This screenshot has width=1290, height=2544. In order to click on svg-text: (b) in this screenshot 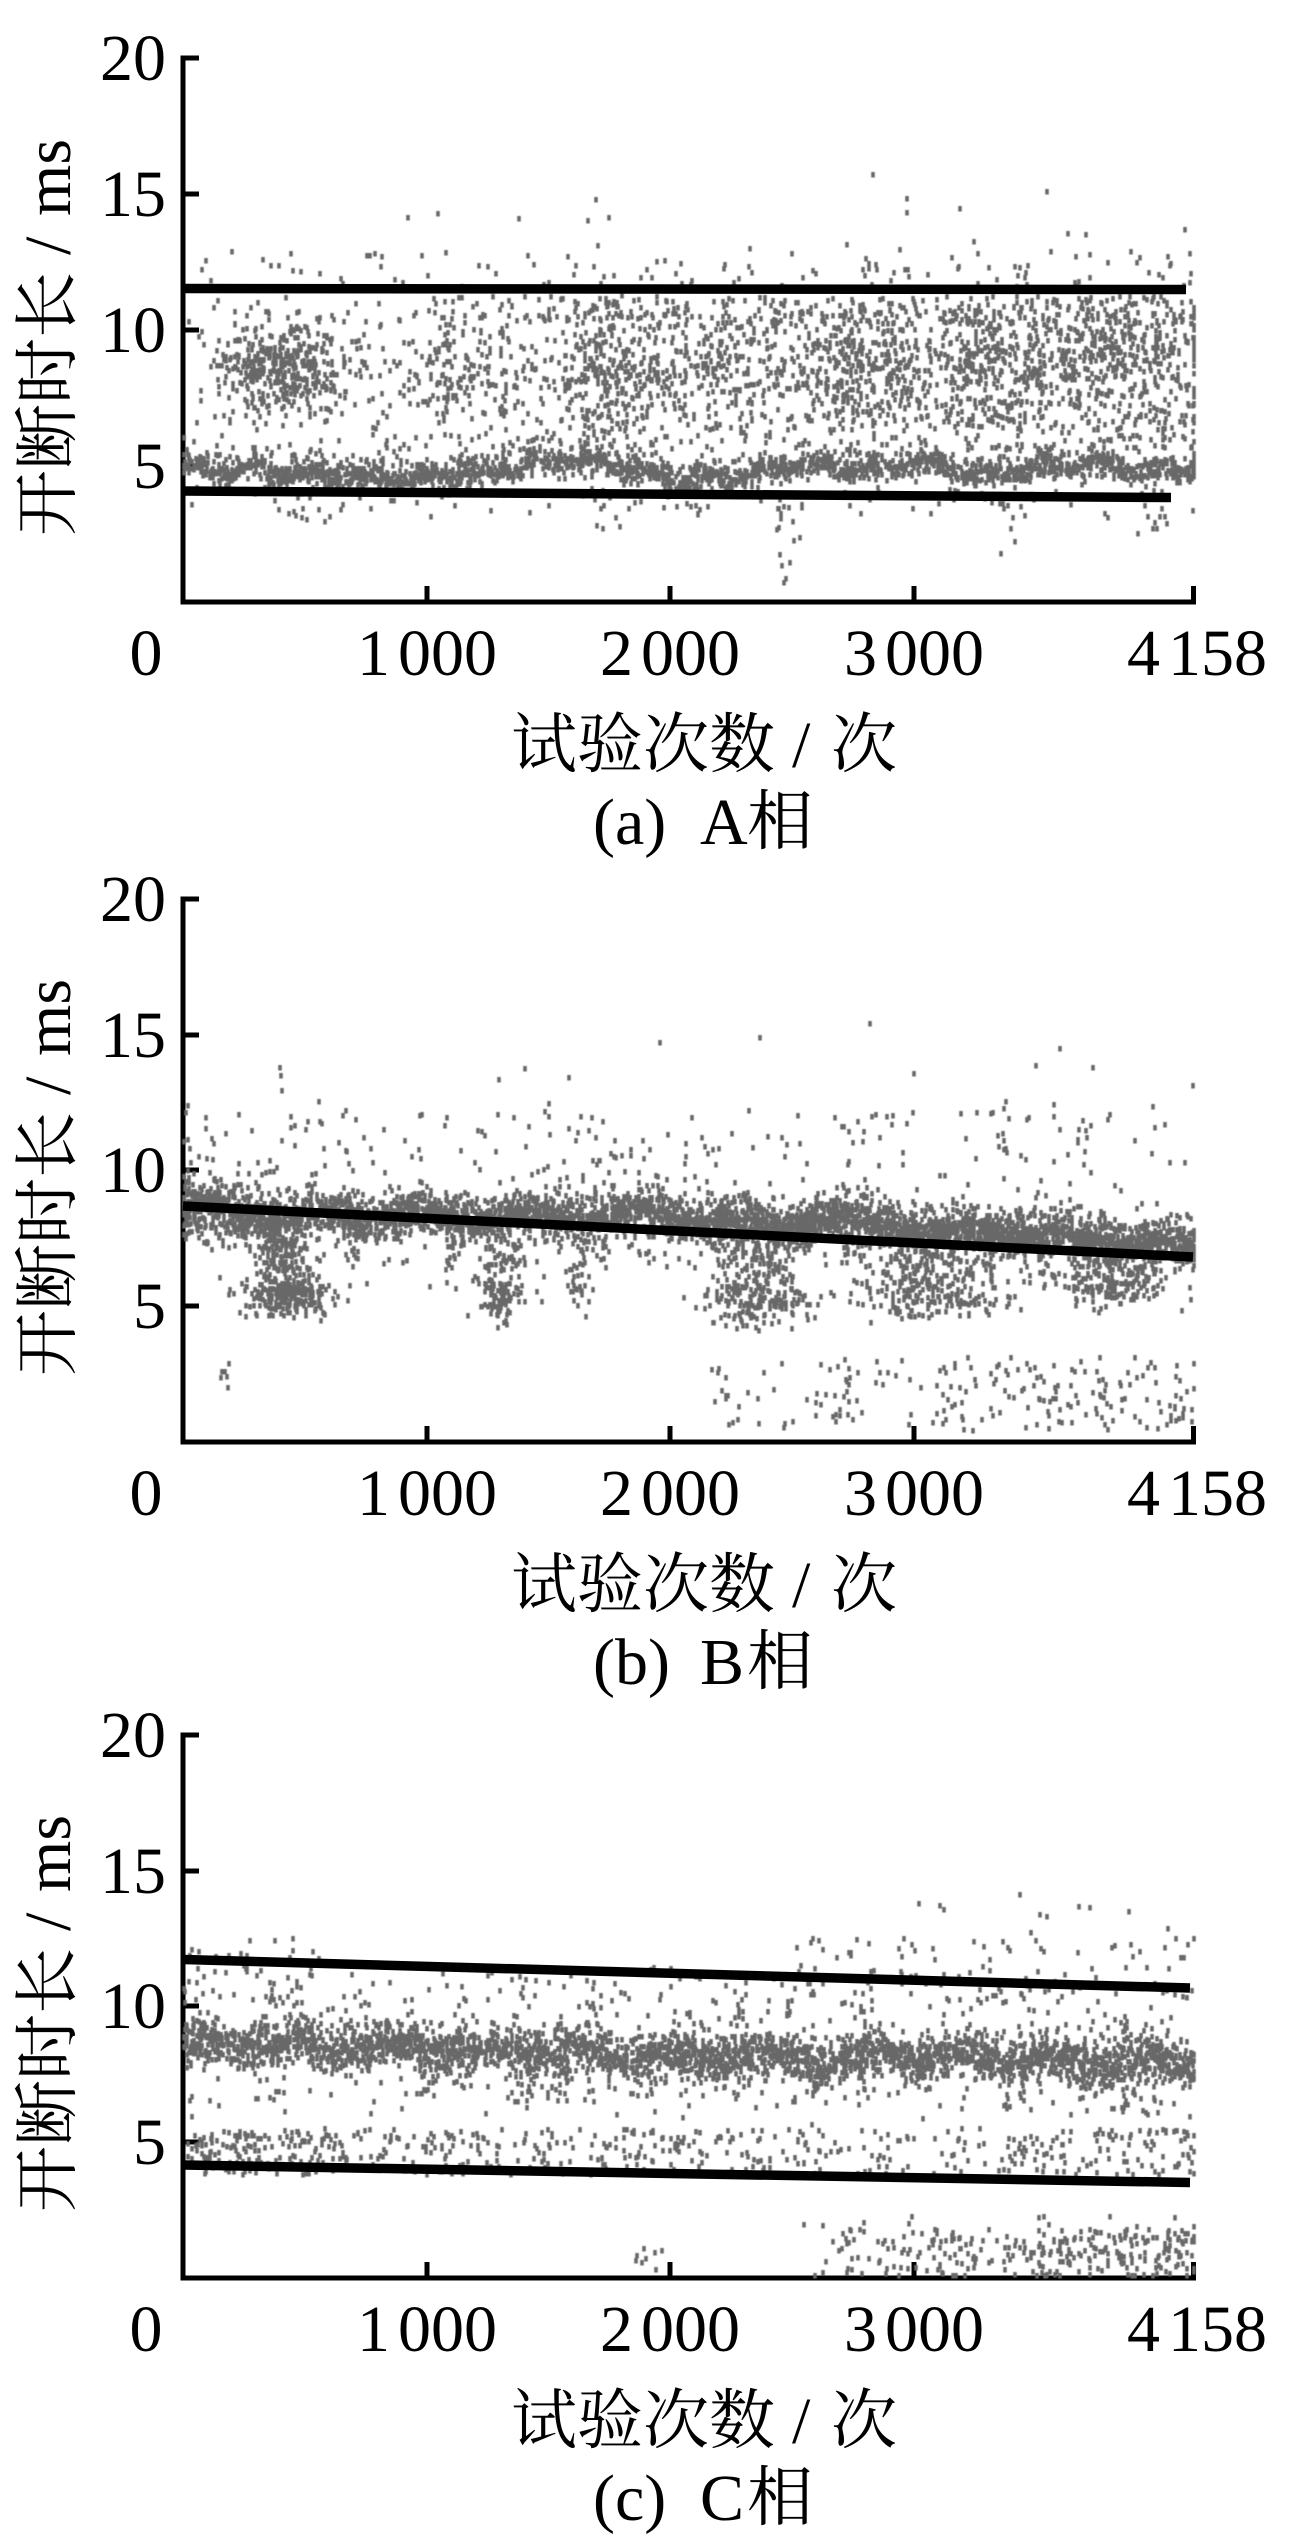, I will do `click(631, 1662)`.